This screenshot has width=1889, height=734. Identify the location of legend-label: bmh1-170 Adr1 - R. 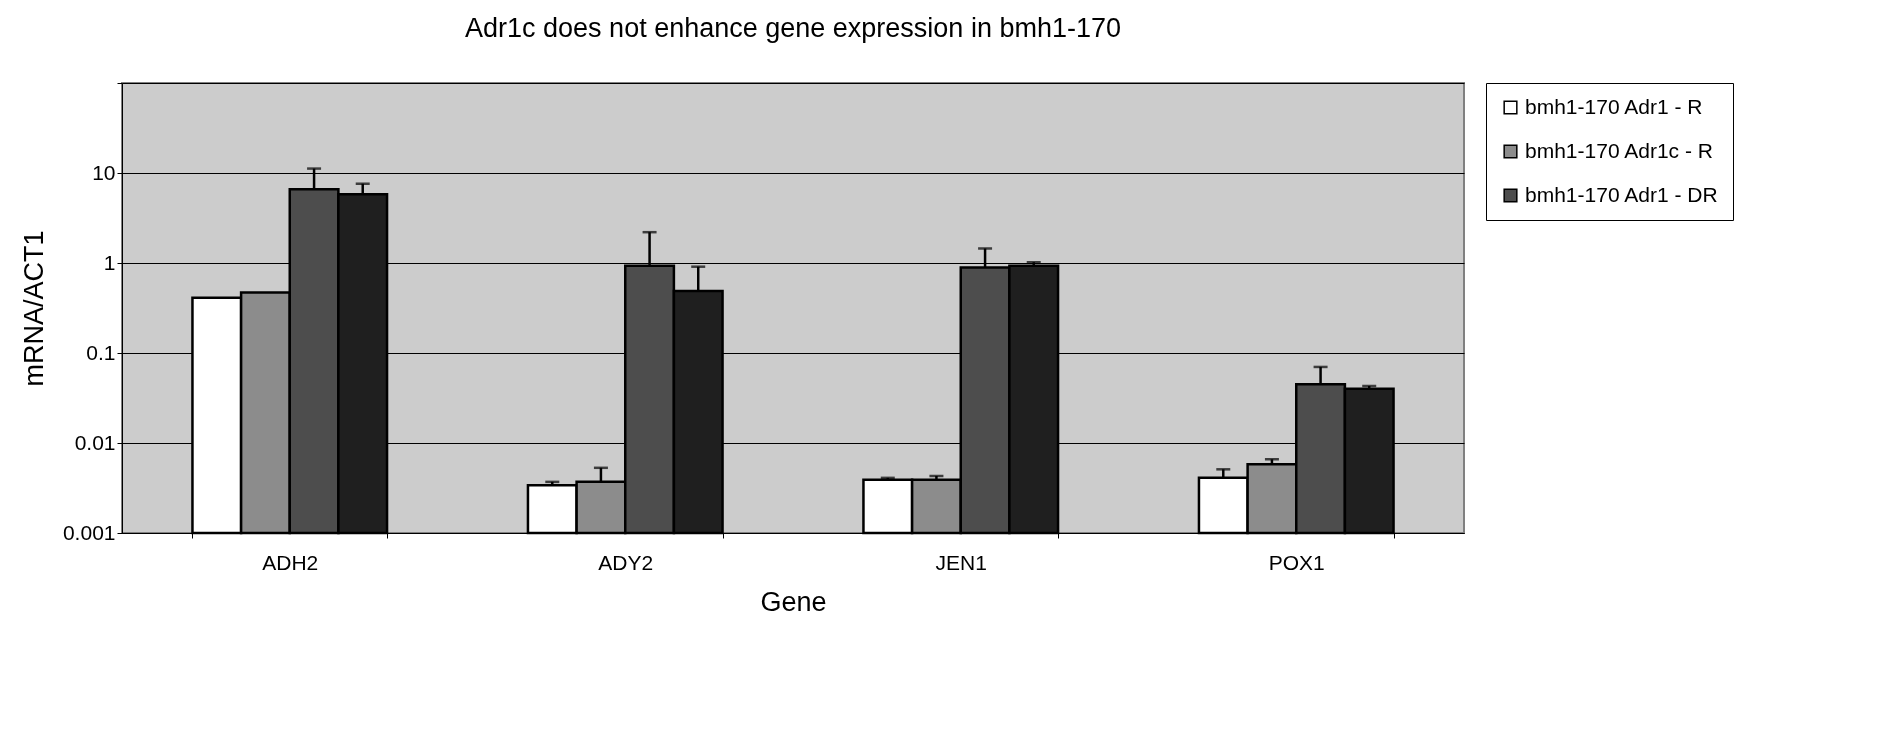
(1614, 106).